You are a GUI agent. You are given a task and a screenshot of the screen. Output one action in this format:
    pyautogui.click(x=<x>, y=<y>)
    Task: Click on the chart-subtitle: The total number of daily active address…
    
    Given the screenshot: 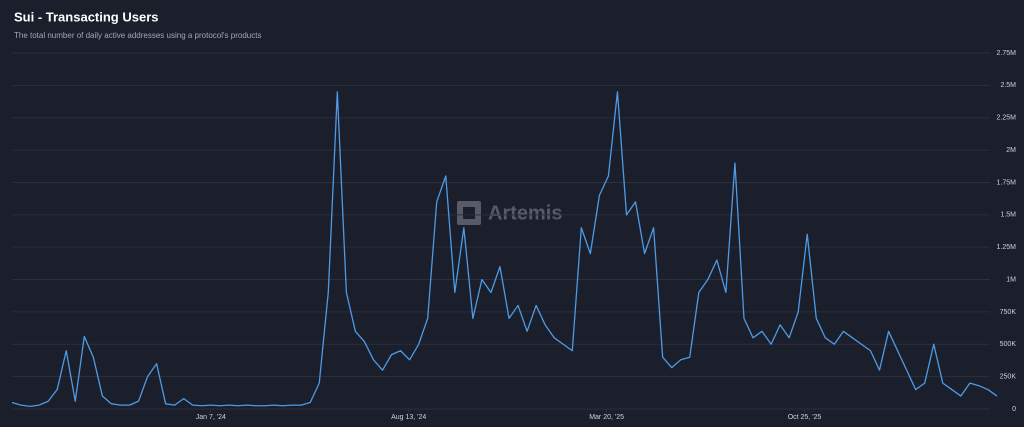 What is the action you would take?
    pyautogui.click(x=137, y=35)
    